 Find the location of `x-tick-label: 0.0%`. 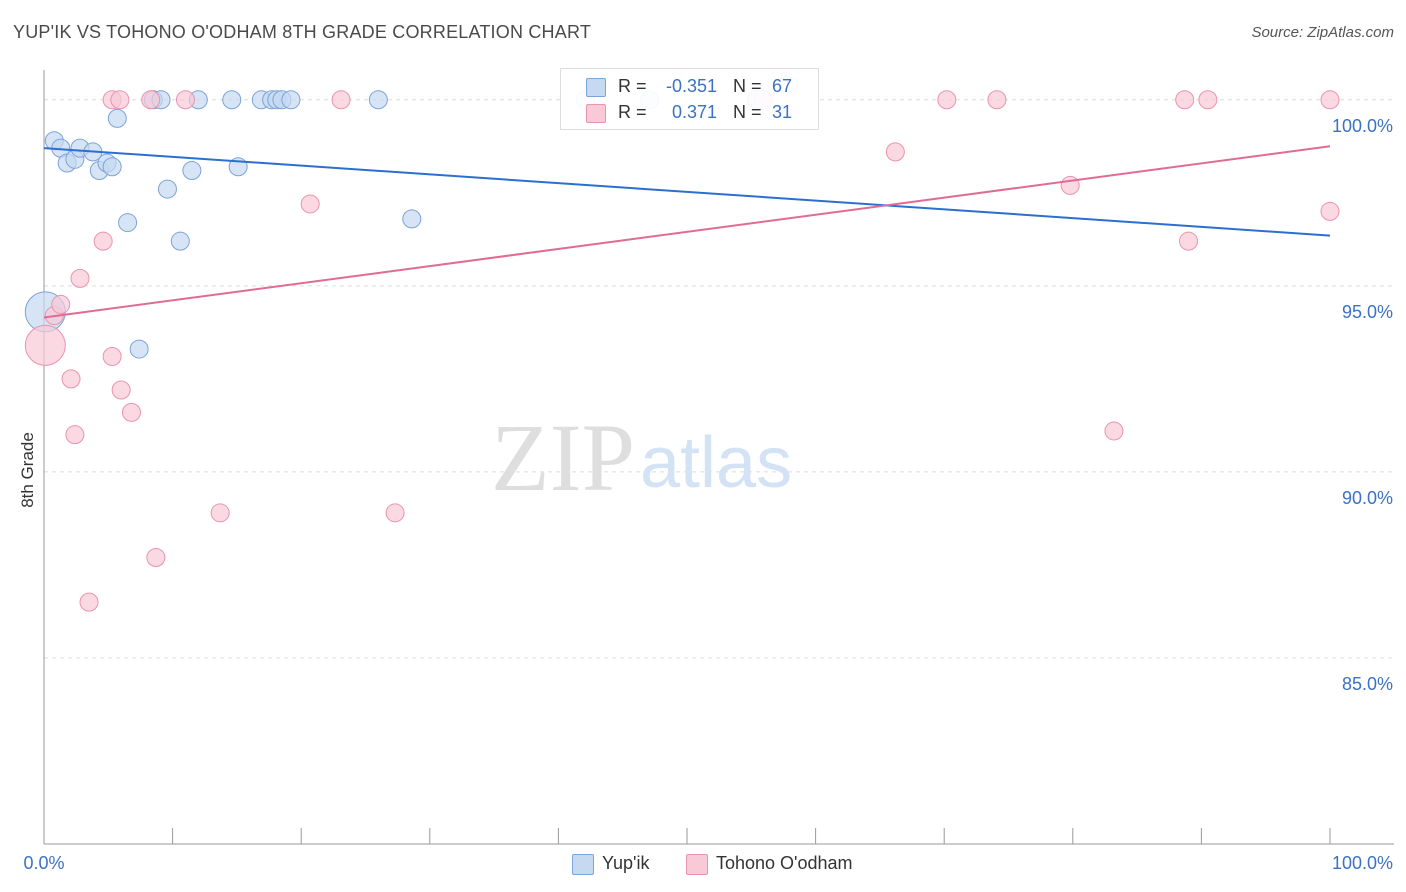

x-tick-label: 0.0% is located at coordinates (43, 863).